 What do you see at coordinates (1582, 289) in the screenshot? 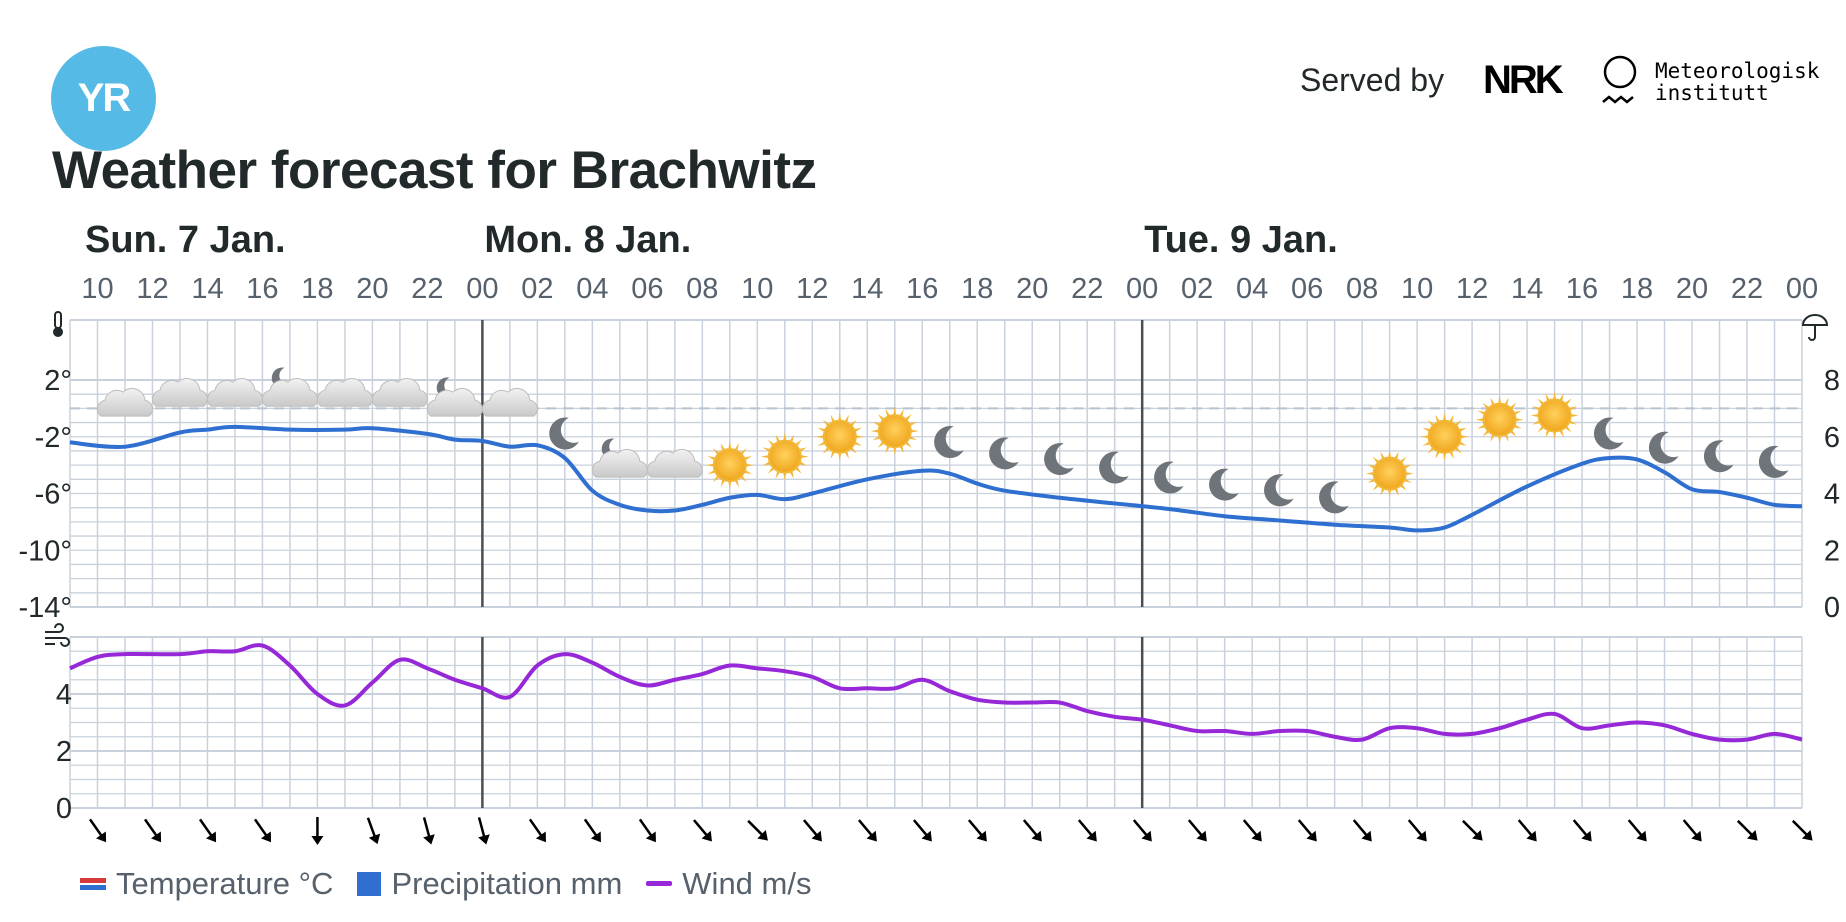
I see `hour-tick-label: 16` at bounding box center [1582, 289].